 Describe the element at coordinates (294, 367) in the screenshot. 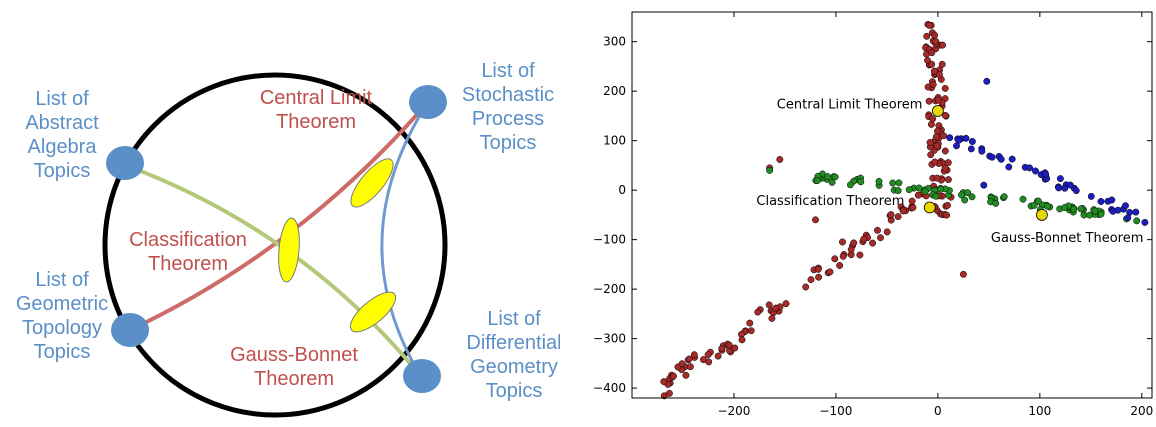

I see `label-gauss: Gauss-Bonnet Theorem` at that location.